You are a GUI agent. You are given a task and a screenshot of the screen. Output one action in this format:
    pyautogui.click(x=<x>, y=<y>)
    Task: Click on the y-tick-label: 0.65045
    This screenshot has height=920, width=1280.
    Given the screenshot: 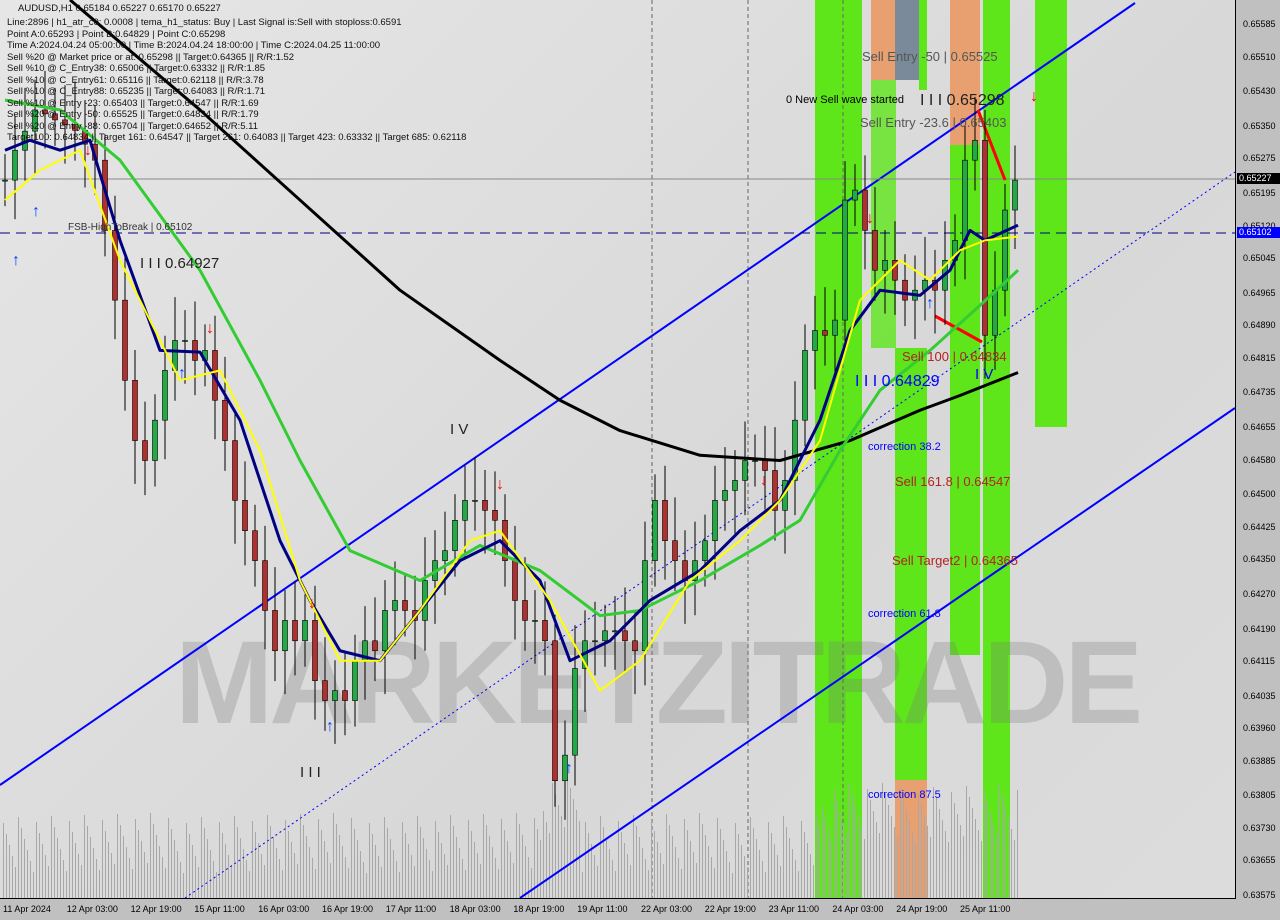 What is the action you would take?
    pyautogui.click(x=1259, y=258)
    